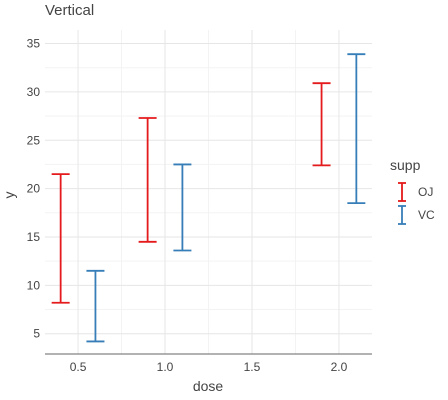  What do you see at coordinates (34, 189) in the screenshot?
I see `y-tick-label: 20` at bounding box center [34, 189].